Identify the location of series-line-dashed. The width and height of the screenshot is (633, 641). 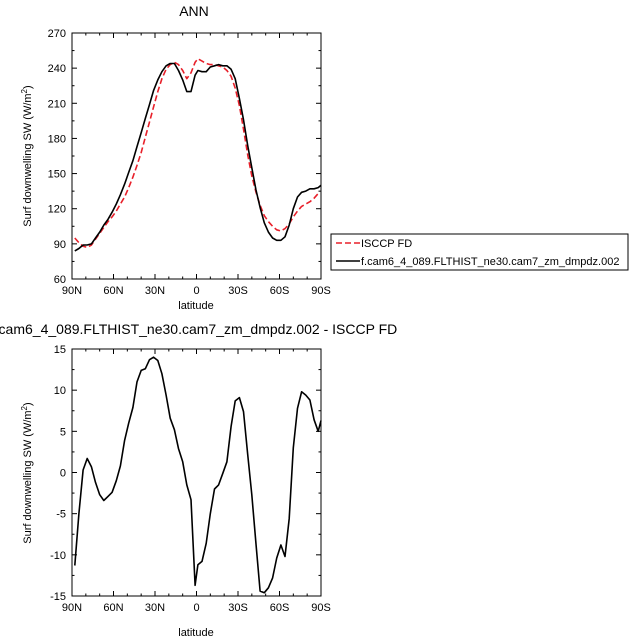
(196, 153).